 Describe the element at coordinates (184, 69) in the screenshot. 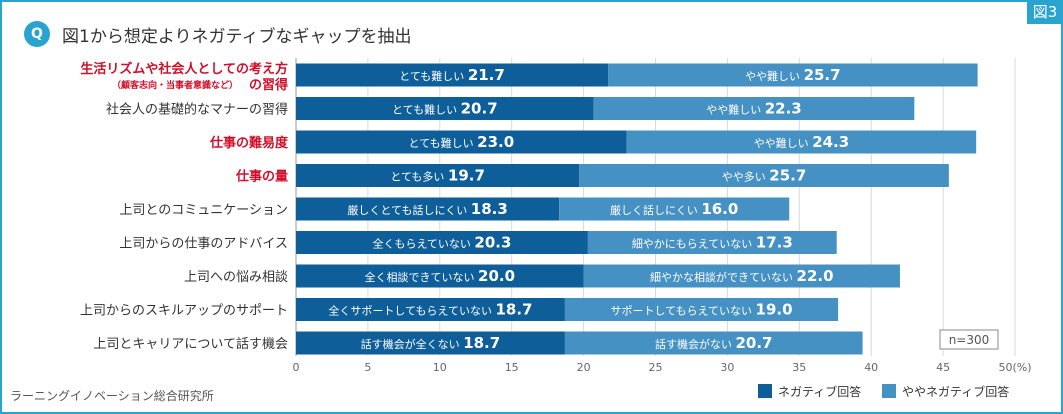

I see `category-label: 生活リズムや社会人としての考え方` at that location.